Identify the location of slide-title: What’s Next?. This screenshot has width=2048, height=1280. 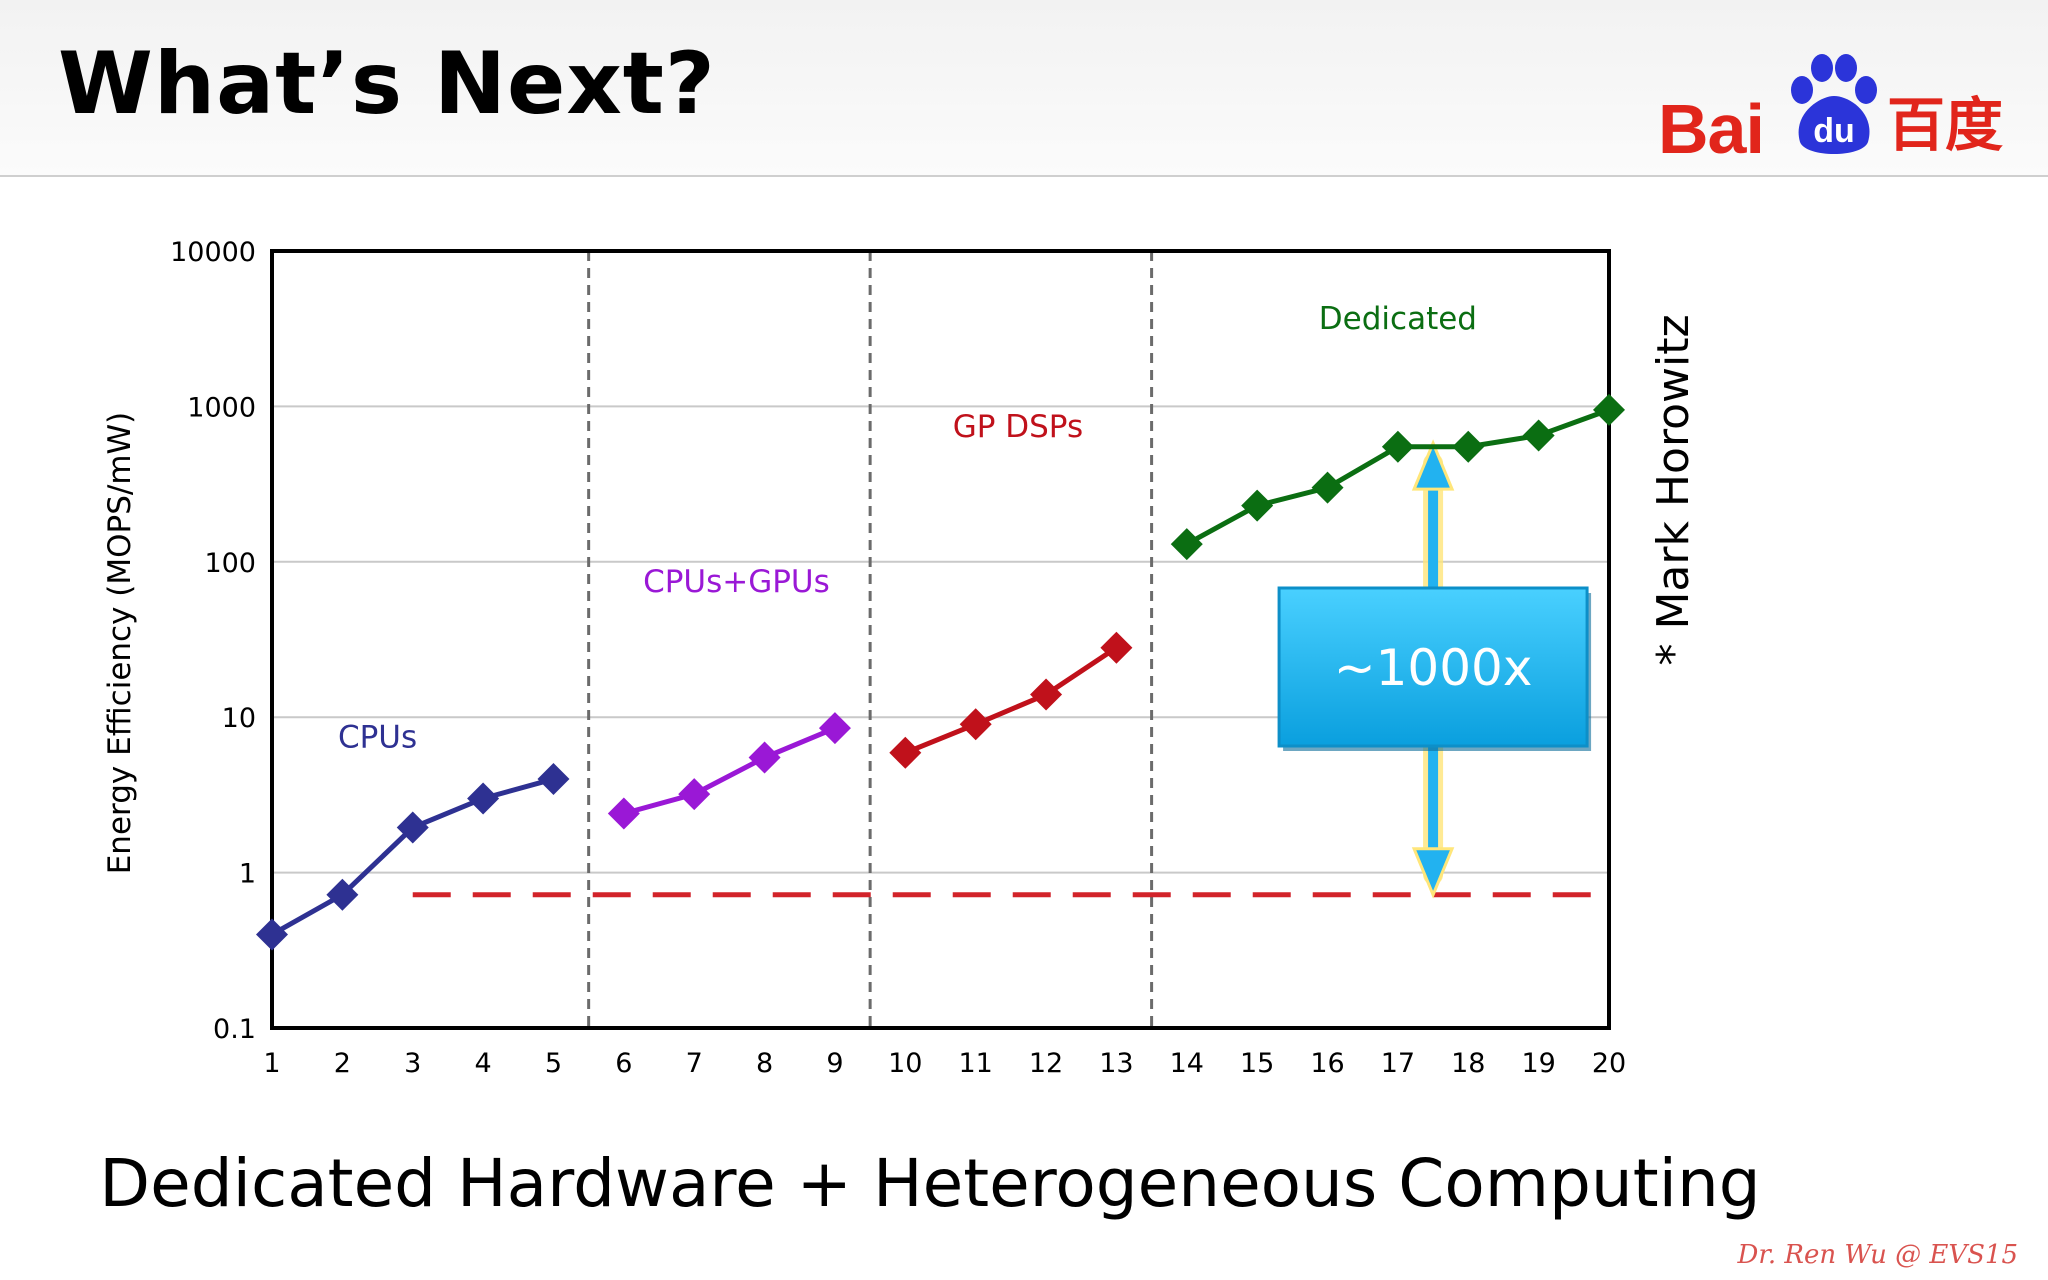
(387, 84).